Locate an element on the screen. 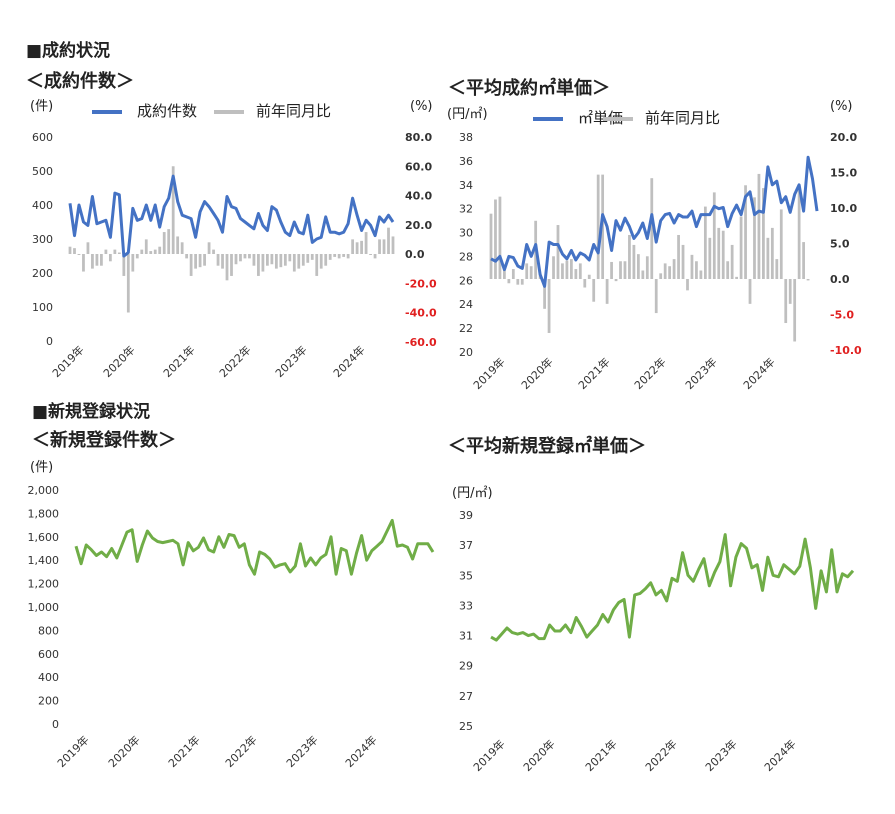  section-new-heading: ■新規登録状況 is located at coordinates (91, 412).